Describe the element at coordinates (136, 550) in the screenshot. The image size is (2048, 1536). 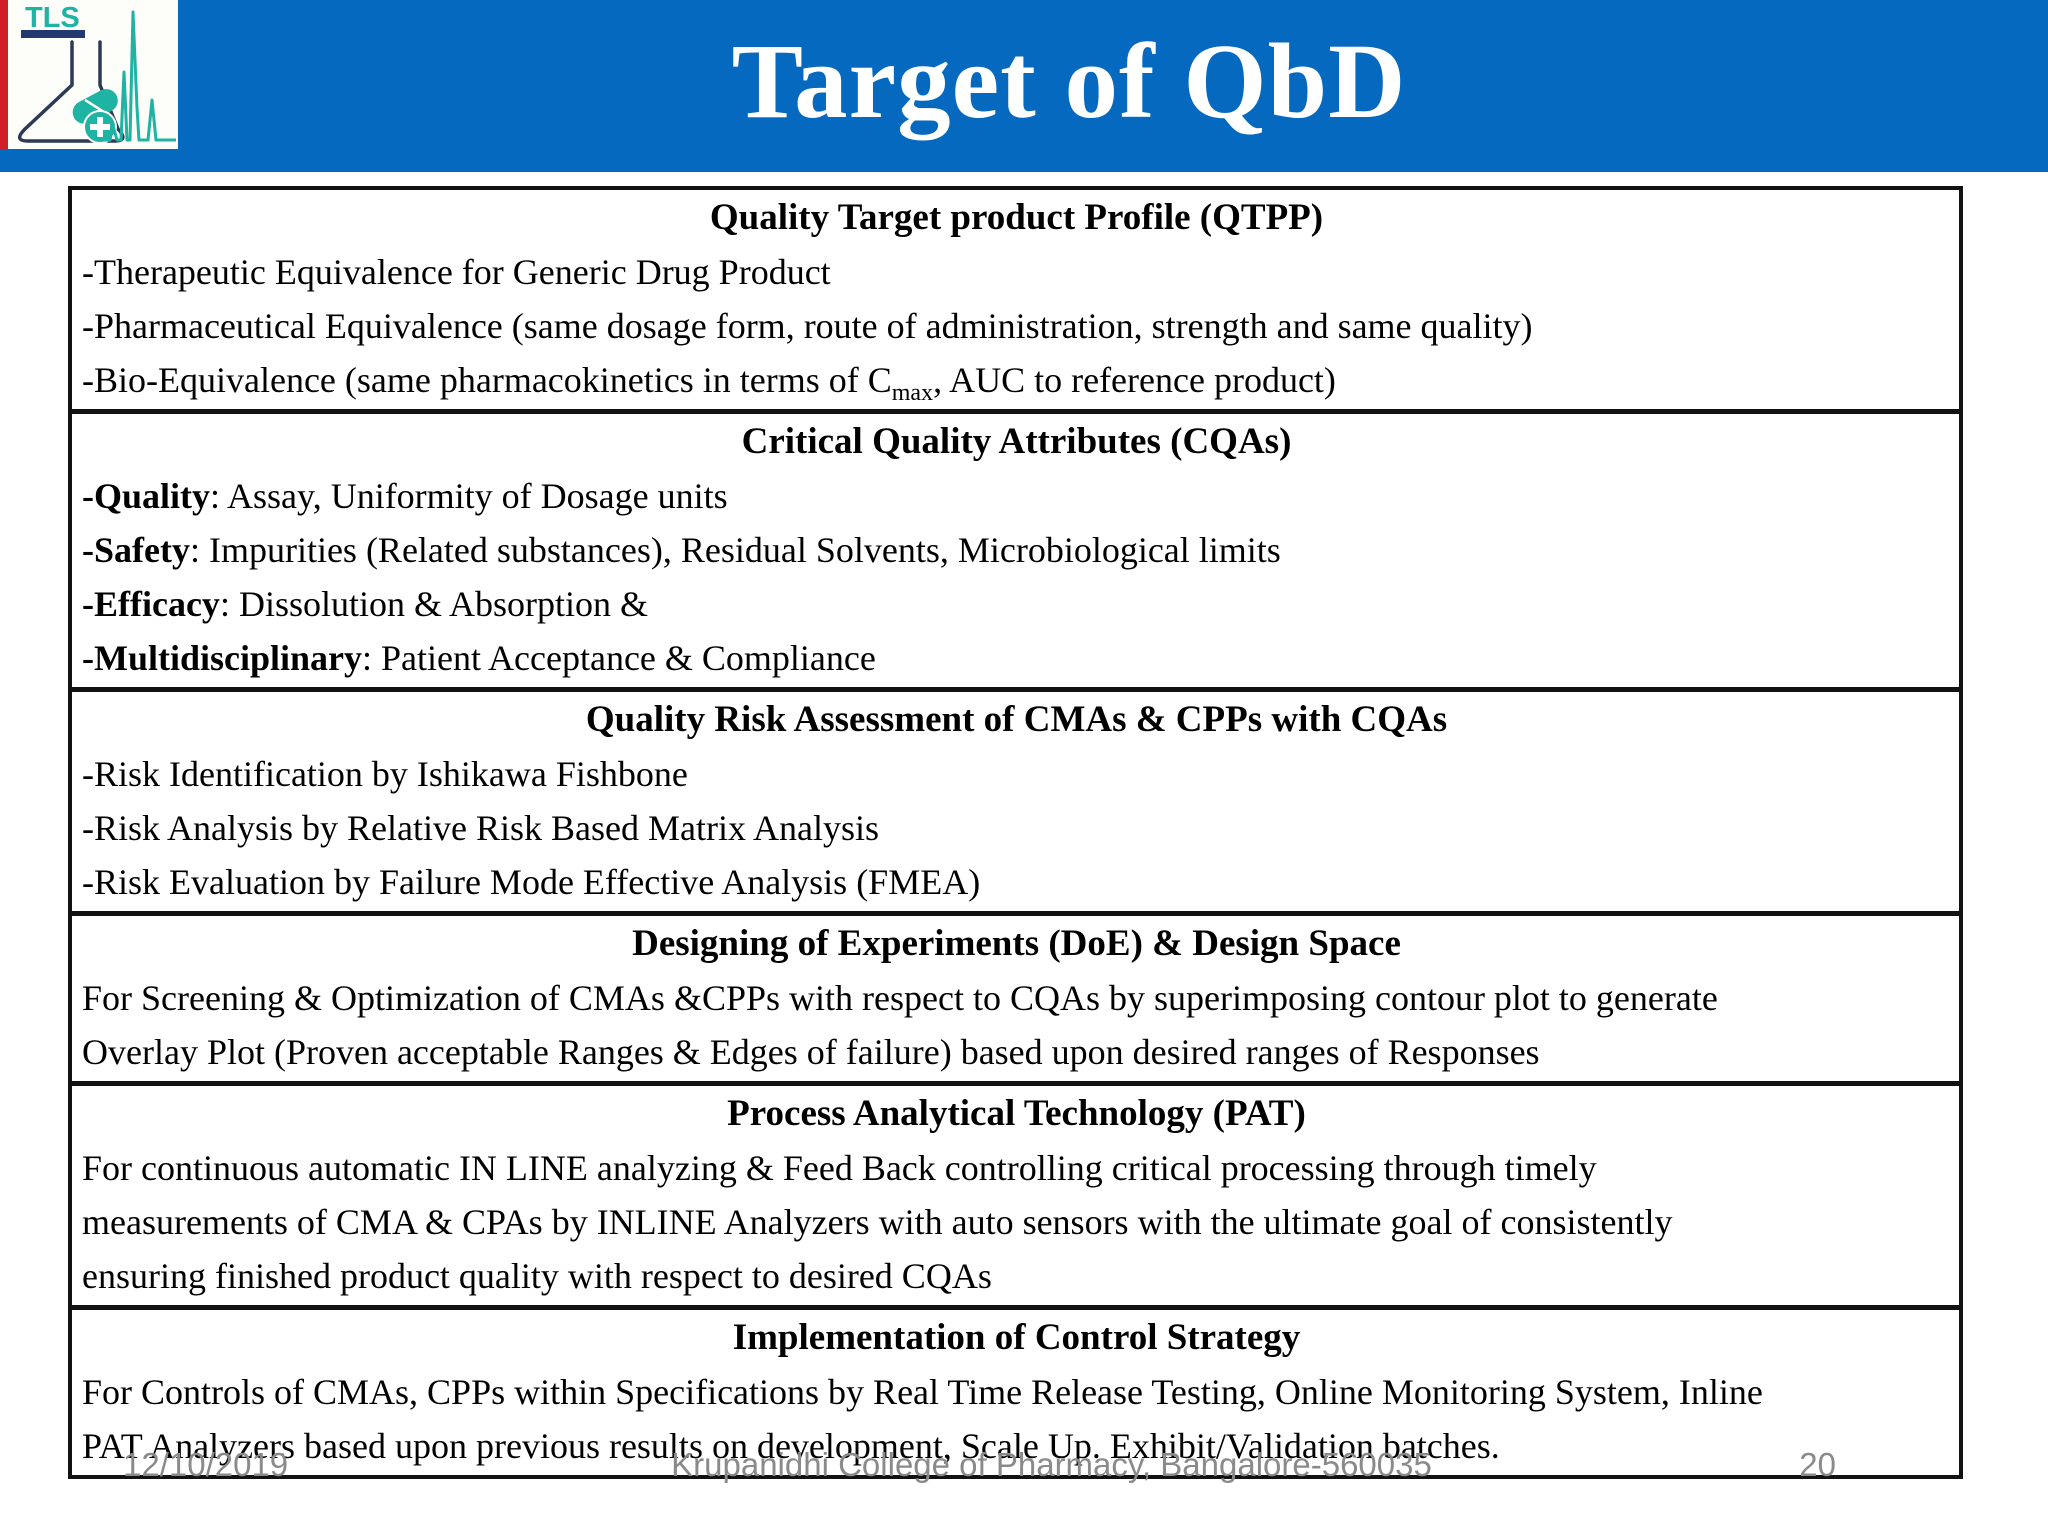
I see `line-text: -Safety` at that location.